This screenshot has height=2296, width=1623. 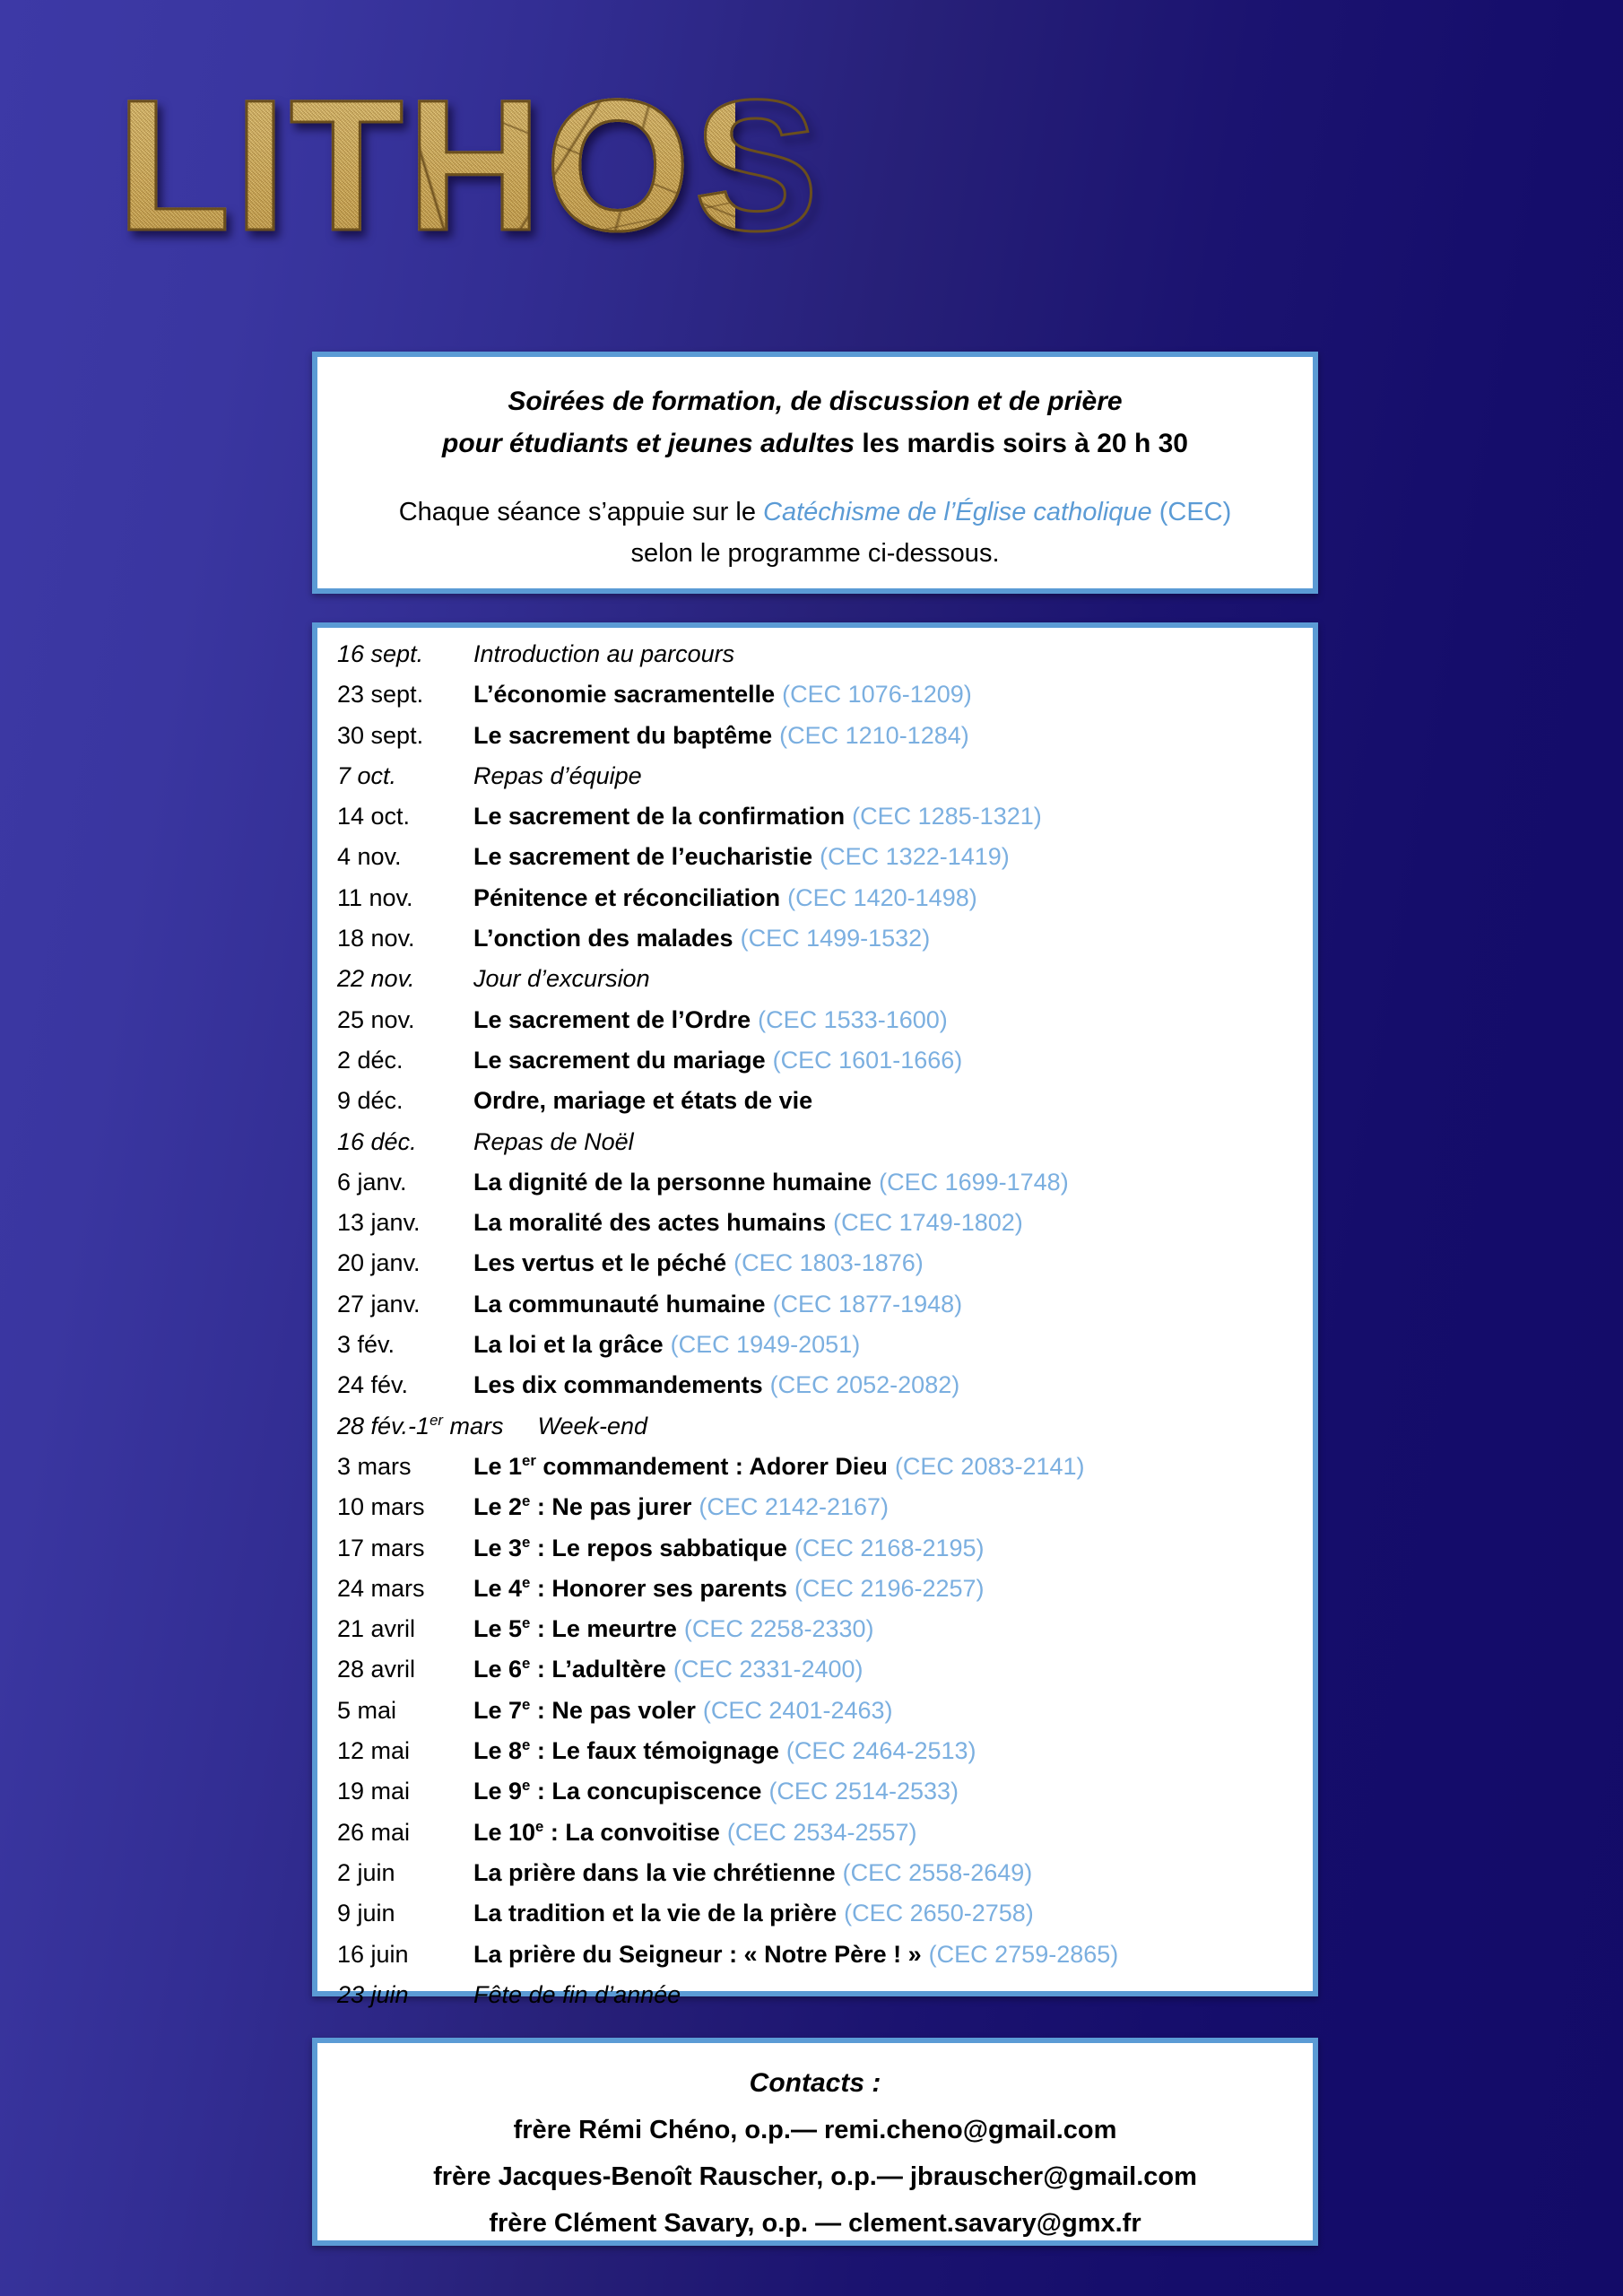 I want to click on program-row-title: Le sacrement du baptême, so click(x=623, y=735).